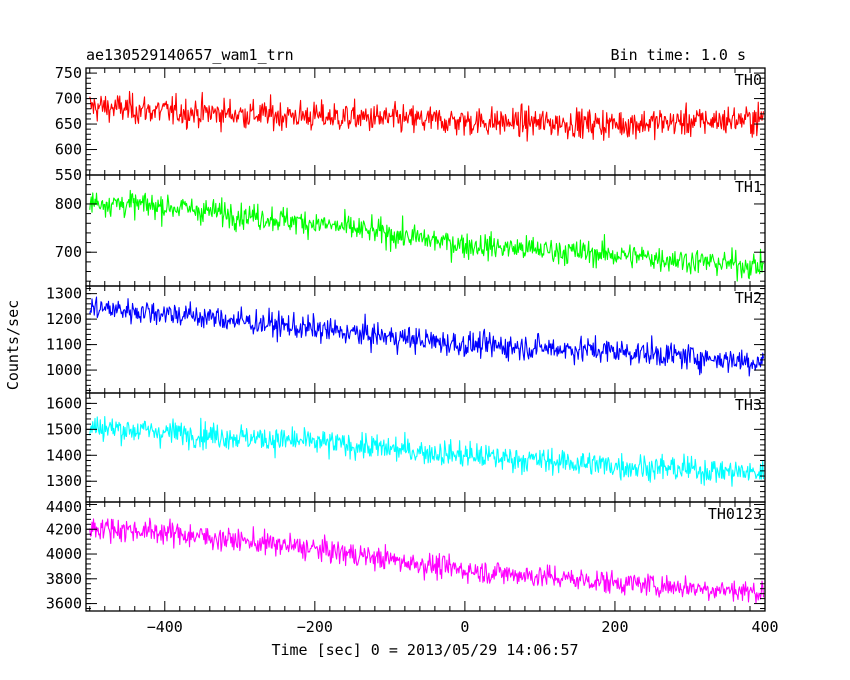 The width and height of the screenshot is (850, 680). What do you see at coordinates (315, 627) in the screenshot?
I see `x-tick-label: −200` at bounding box center [315, 627].